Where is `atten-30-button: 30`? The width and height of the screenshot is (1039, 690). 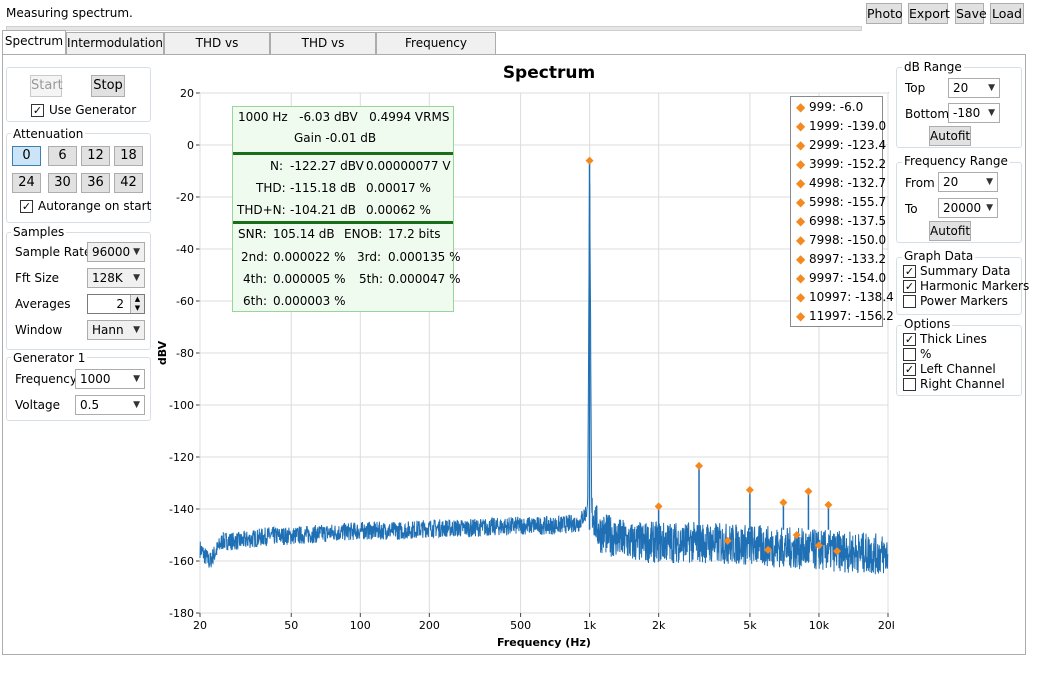
atten-30-button: 30 is located at coordinates (62, 183).